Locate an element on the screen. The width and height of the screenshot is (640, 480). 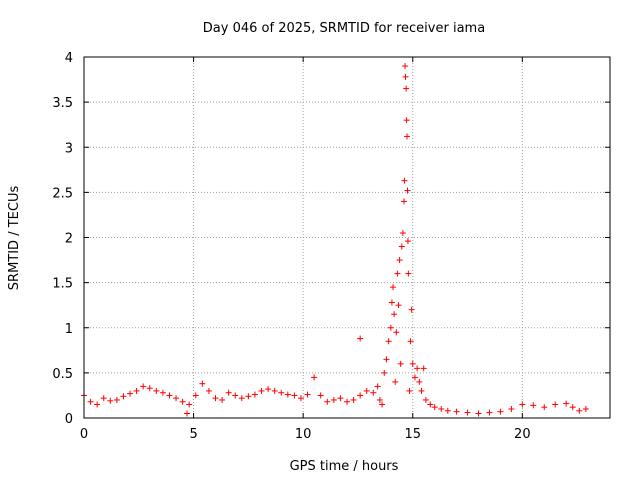
x-tick-label: 5 is located at coordinates (193, 434).